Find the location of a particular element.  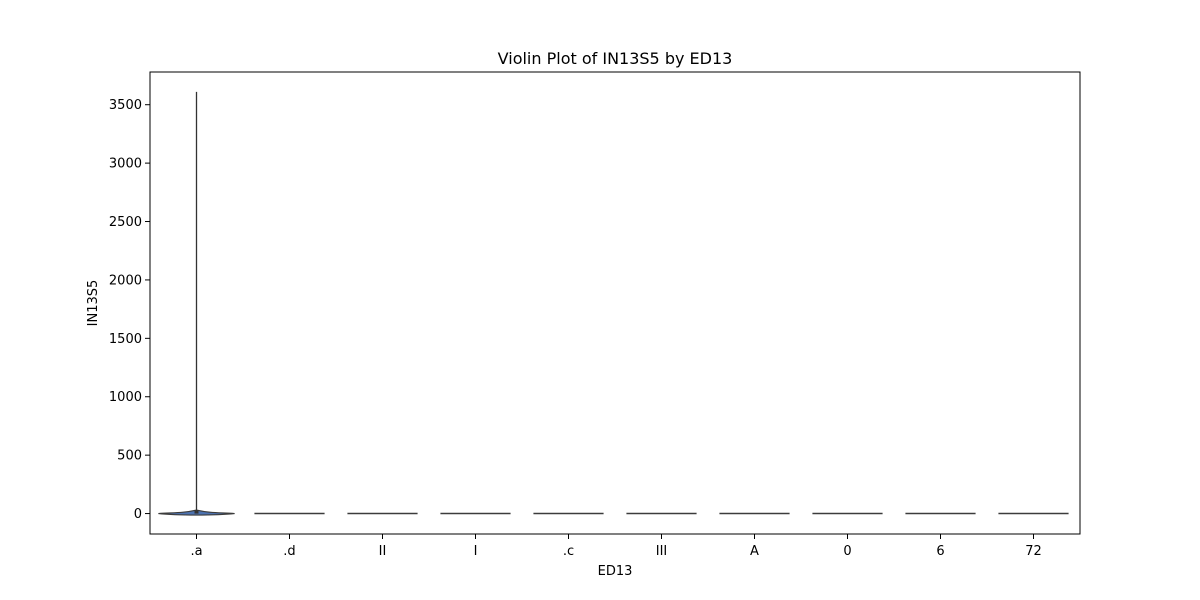

x-axis-title: ED13 is located at coordinates (615, 571).